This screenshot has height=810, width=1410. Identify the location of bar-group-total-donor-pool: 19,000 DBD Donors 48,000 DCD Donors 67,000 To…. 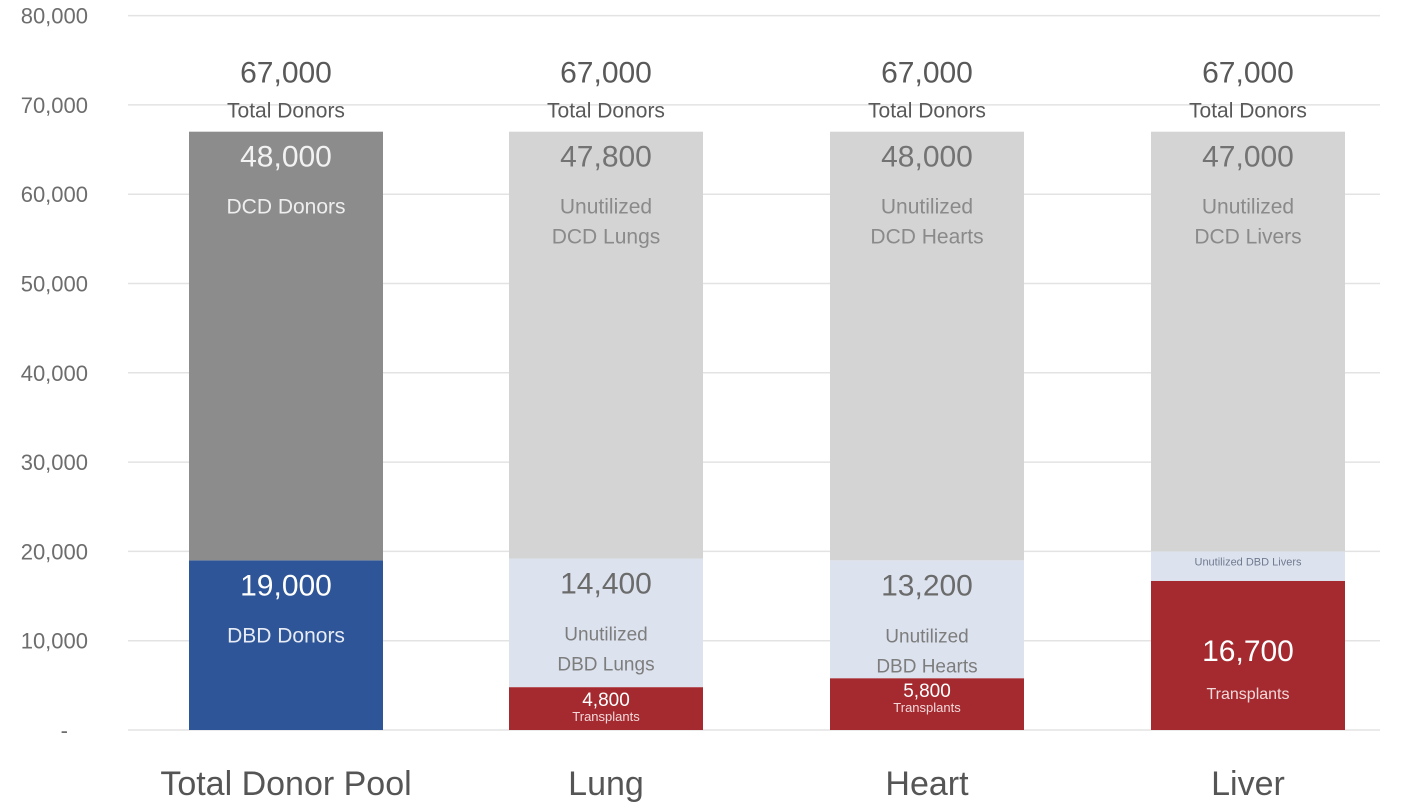
(286, 393).